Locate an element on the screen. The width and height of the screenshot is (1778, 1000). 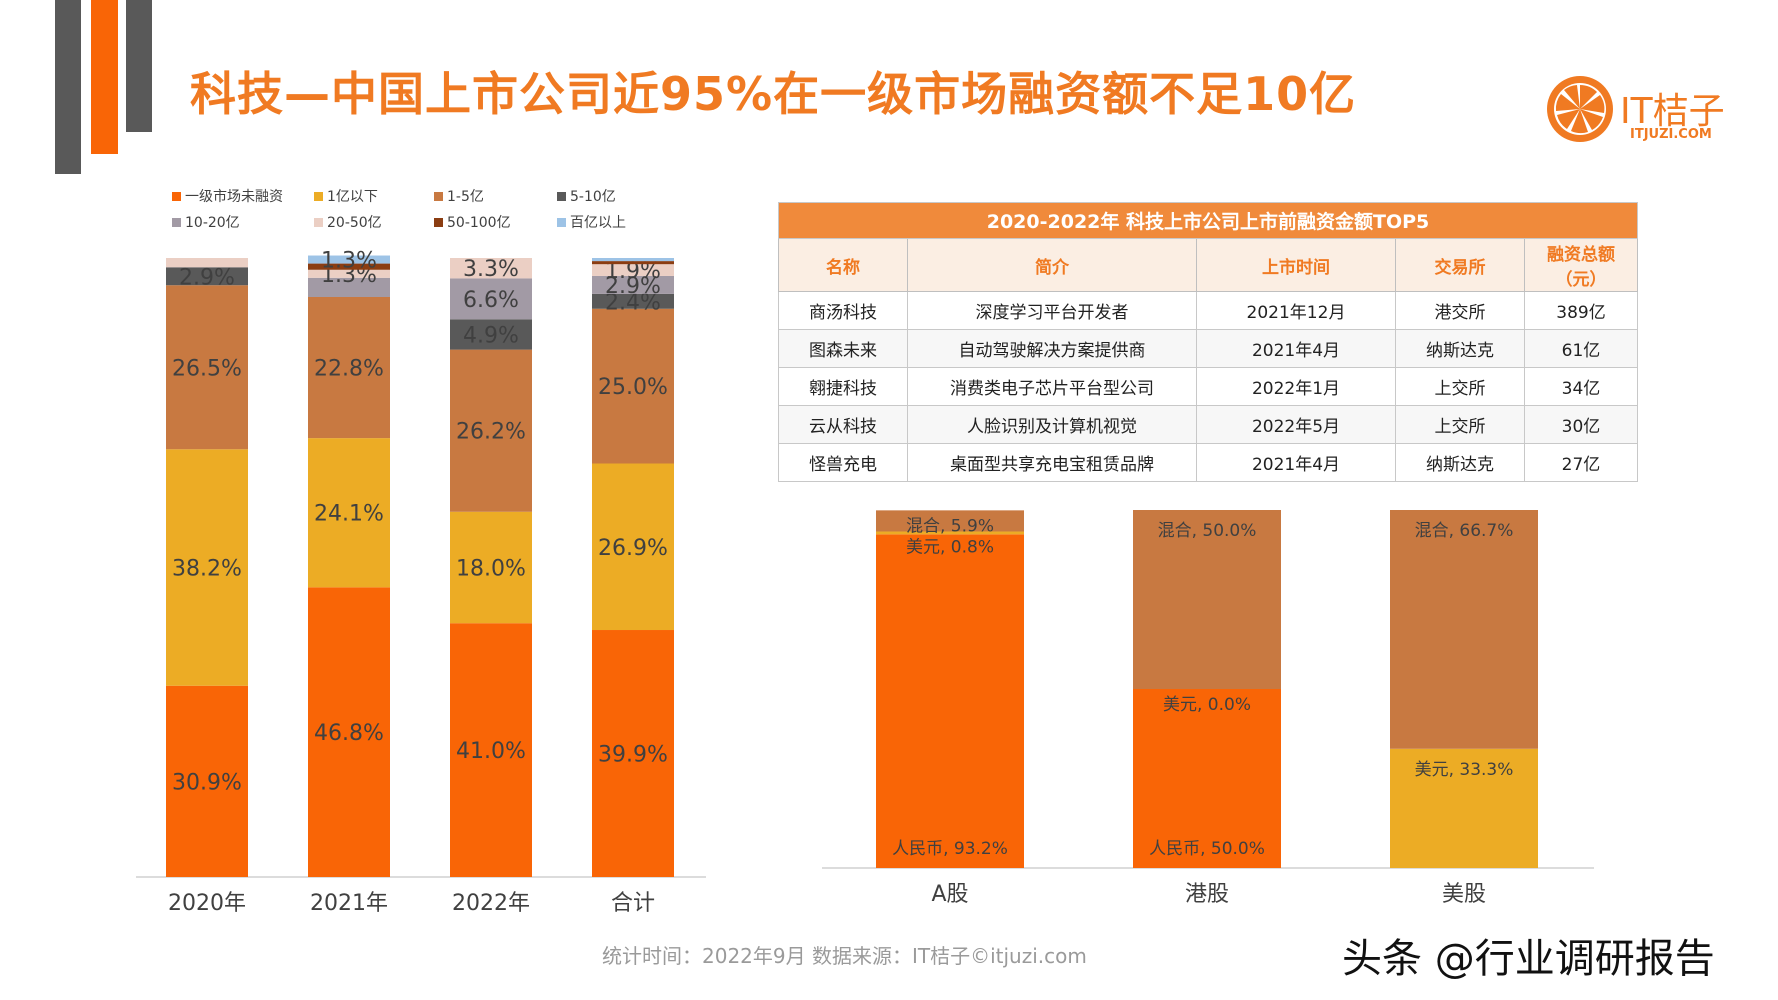
legend-label: 5-10亿 is located at coordinates (593, 197).